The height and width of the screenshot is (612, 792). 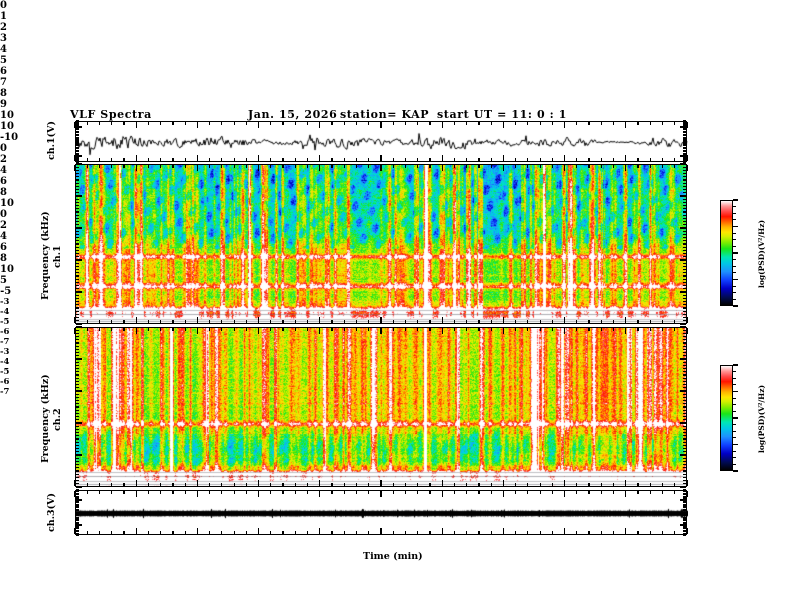 What do you see at coordinates (51, 140) in the screenshot?
I see `ch1-waveform-axis-label: ch.1(V)` at bounding box center [51, 140].